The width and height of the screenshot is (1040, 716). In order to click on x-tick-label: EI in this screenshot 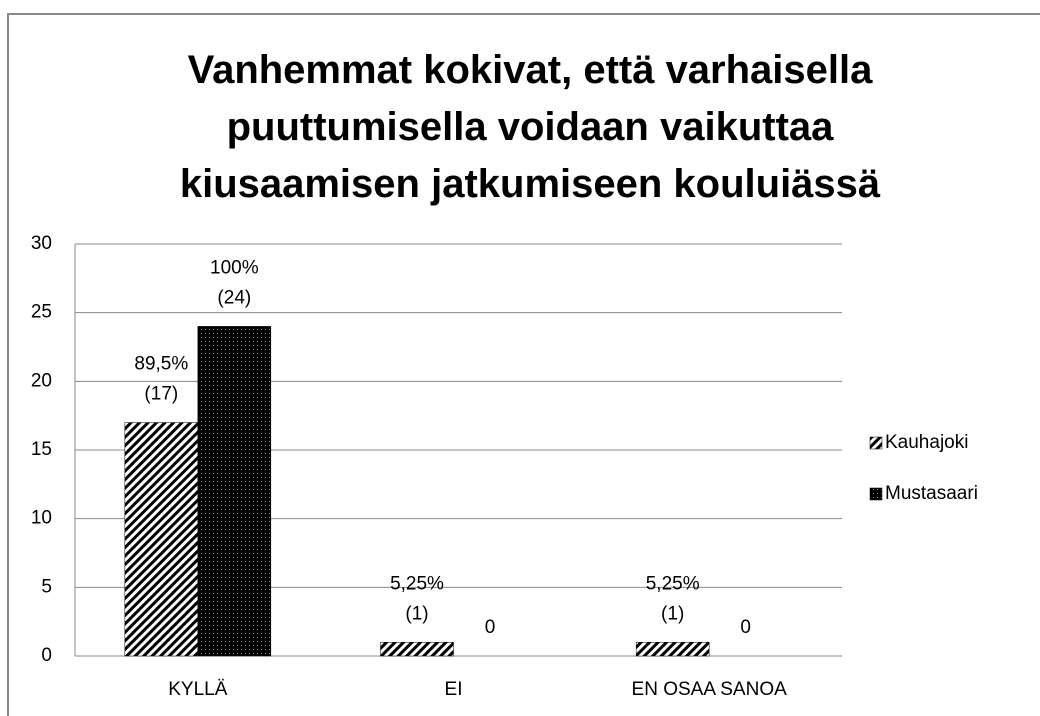, I will do `click(454, 689)`.